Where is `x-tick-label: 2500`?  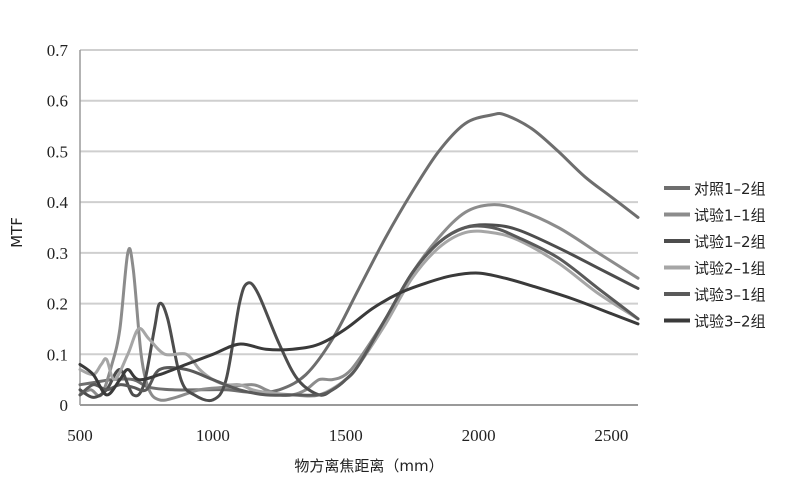
x-tick-label: 2500 is located at coordinates (611, 435).